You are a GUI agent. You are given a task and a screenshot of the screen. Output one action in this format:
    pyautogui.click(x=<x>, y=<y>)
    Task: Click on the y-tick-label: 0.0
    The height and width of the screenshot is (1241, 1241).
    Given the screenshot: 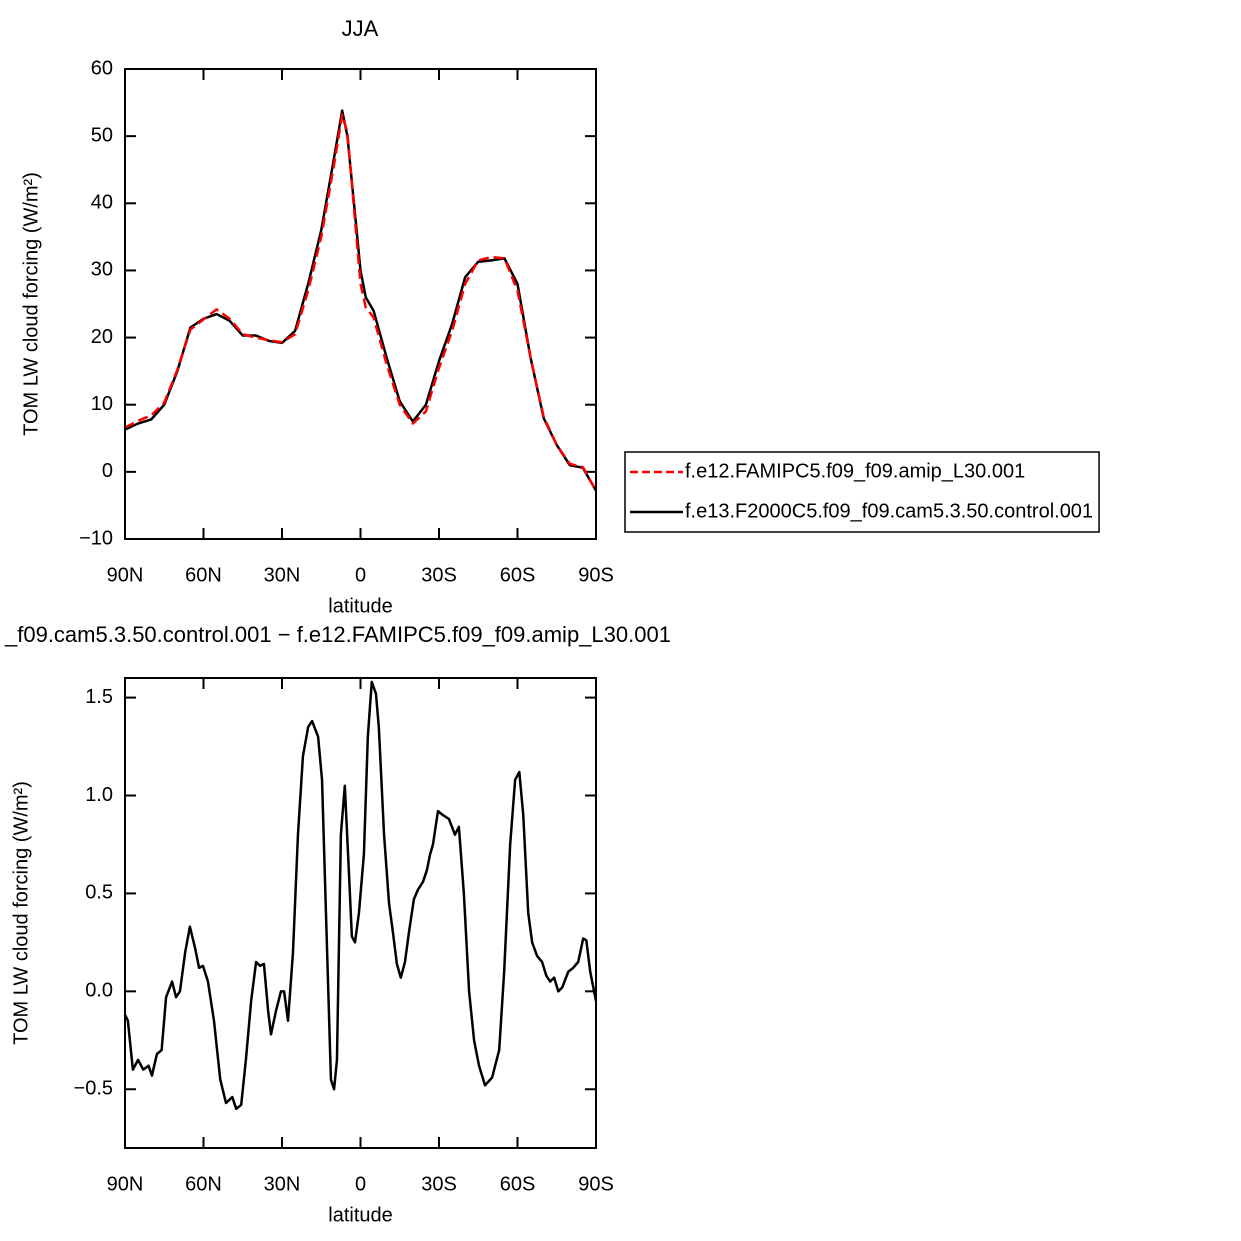 What is the action you would take?
    pyautogui.click(x=99, y=991)
    